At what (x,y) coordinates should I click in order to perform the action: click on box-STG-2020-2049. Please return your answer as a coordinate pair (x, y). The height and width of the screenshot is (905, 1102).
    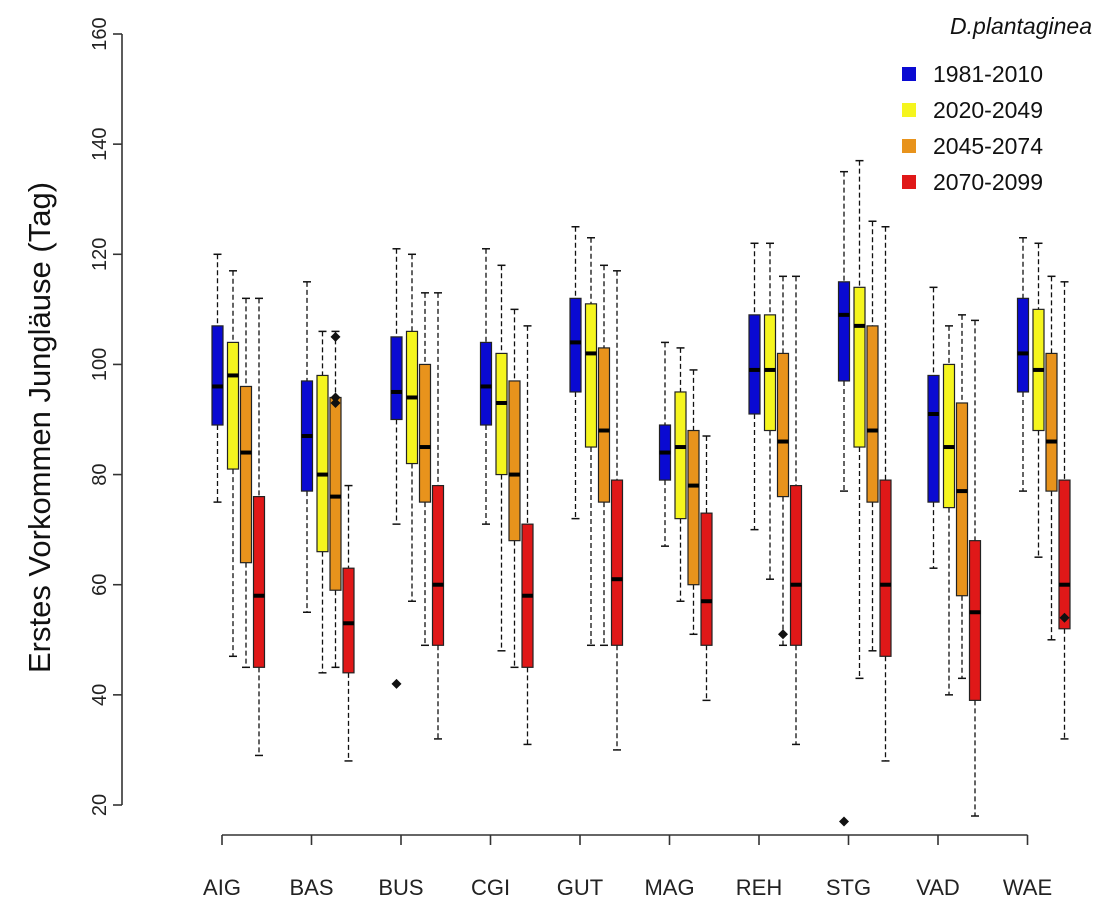
    Looking at the image, I should click on (859, 419).